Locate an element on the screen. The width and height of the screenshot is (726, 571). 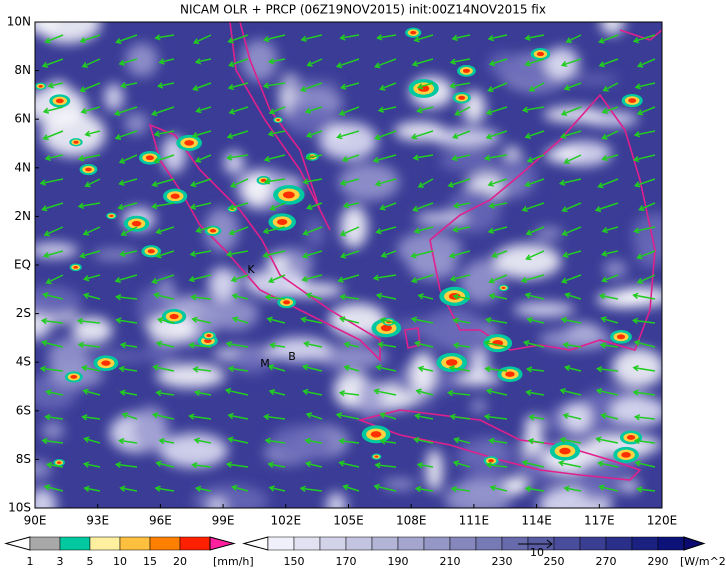
lon-label: 114E is located at coordinates (536, 521).